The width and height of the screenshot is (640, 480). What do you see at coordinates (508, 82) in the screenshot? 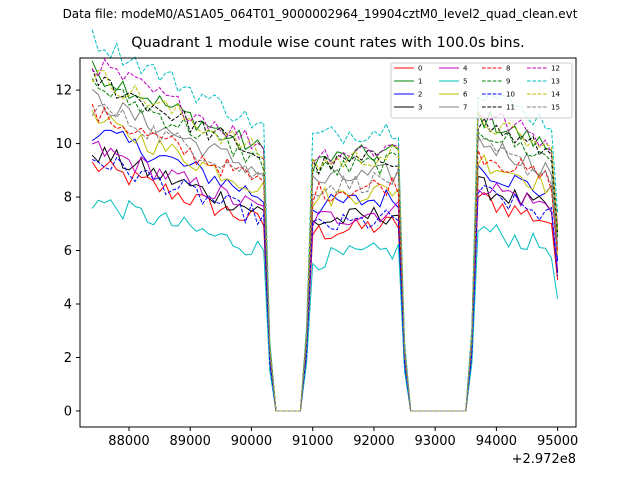
I see `legend-label: 9` at bounding box center [508, 82].